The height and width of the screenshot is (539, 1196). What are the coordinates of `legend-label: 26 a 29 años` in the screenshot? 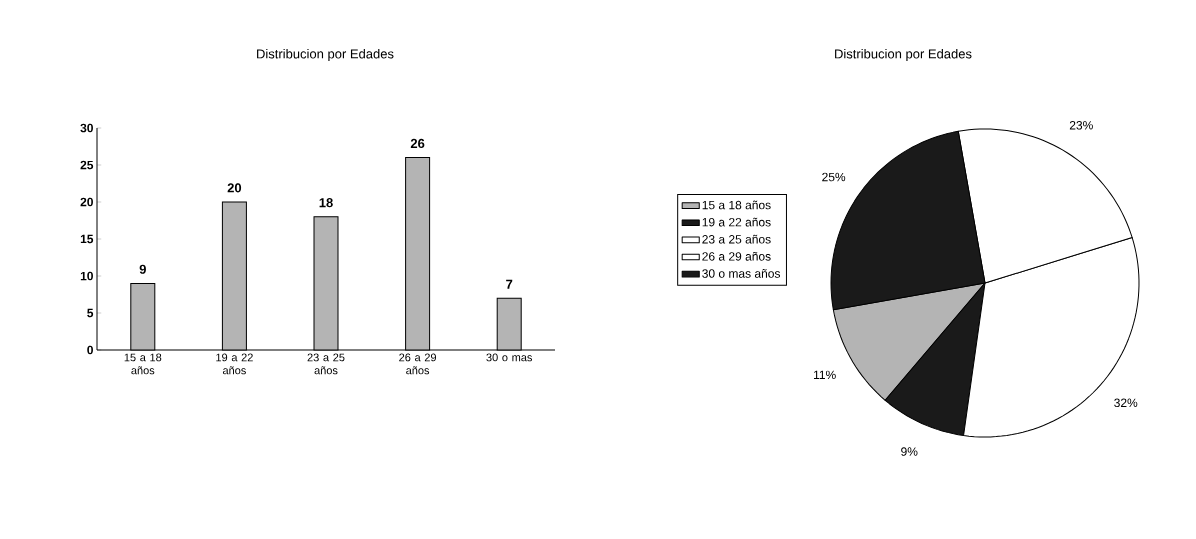 It's located at (736, 256).